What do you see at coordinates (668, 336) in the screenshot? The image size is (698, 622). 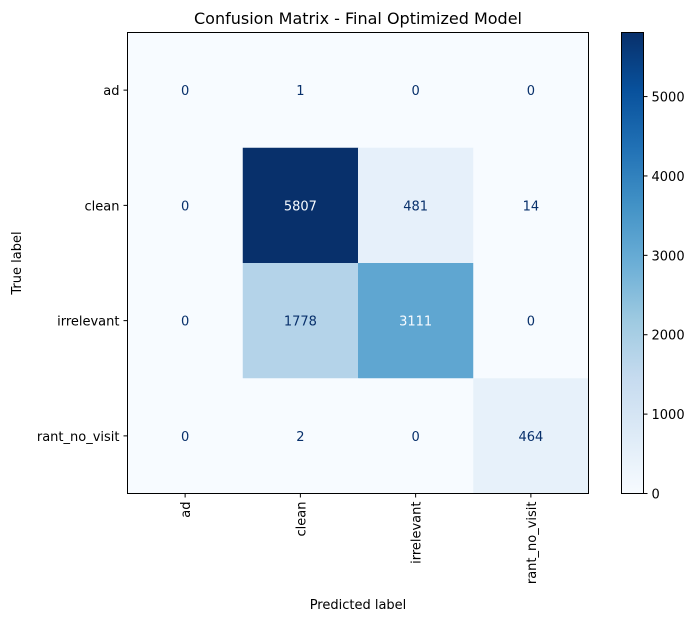 I see `colorbar-tick-label: 2000` at bounding box center [668, 336].